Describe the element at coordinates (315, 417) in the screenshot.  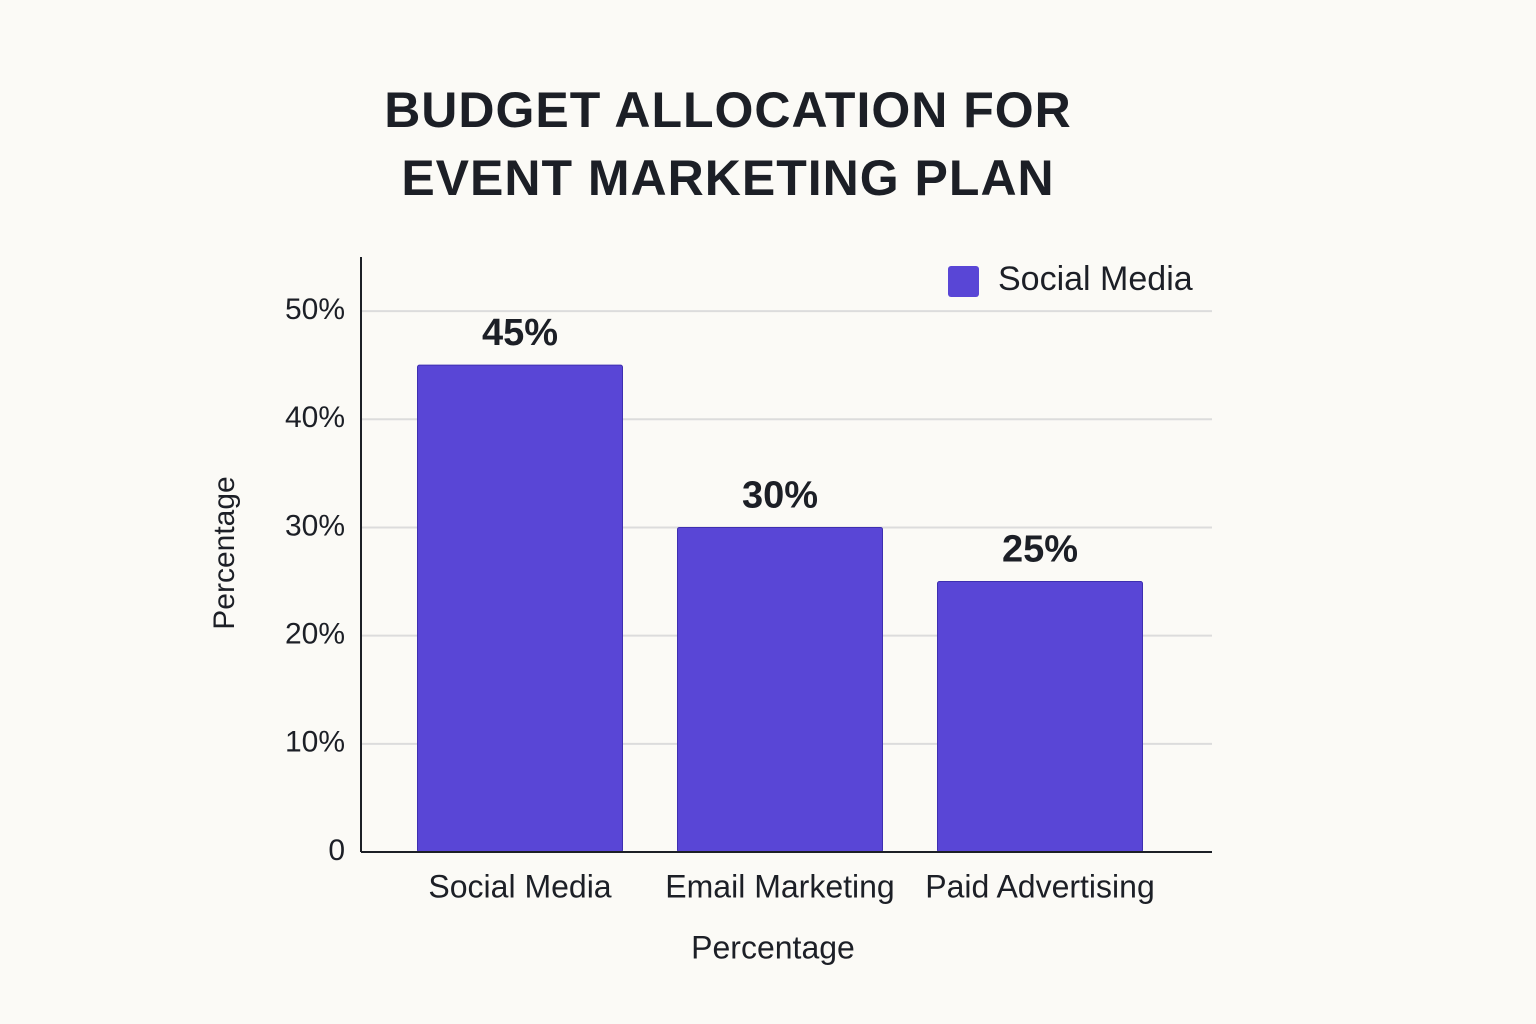
I see `y-tick-label: 40%` at that location.